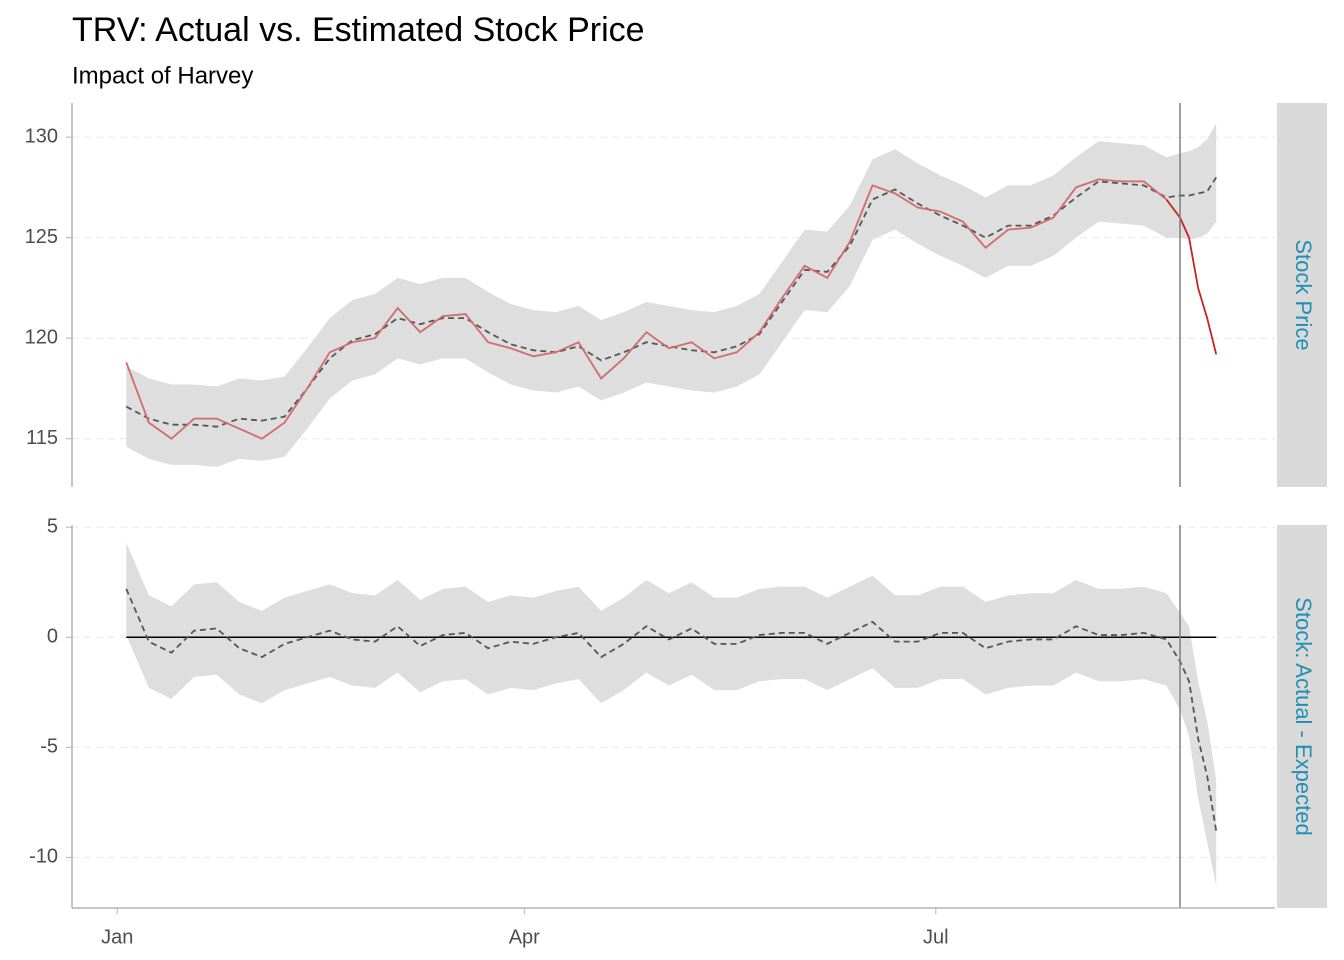 This screenshot has height=960, width=1344. What do you see at coordinates (162, 75) in the screenshot?
I see `chart-subtitle: Impact of Harvey` at bounding box center [162, 75].